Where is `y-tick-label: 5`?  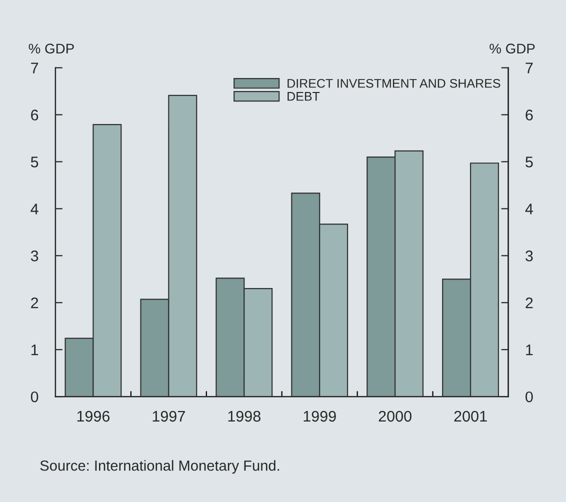
y-tick-label: 5 is located at coordinates (34, 162).